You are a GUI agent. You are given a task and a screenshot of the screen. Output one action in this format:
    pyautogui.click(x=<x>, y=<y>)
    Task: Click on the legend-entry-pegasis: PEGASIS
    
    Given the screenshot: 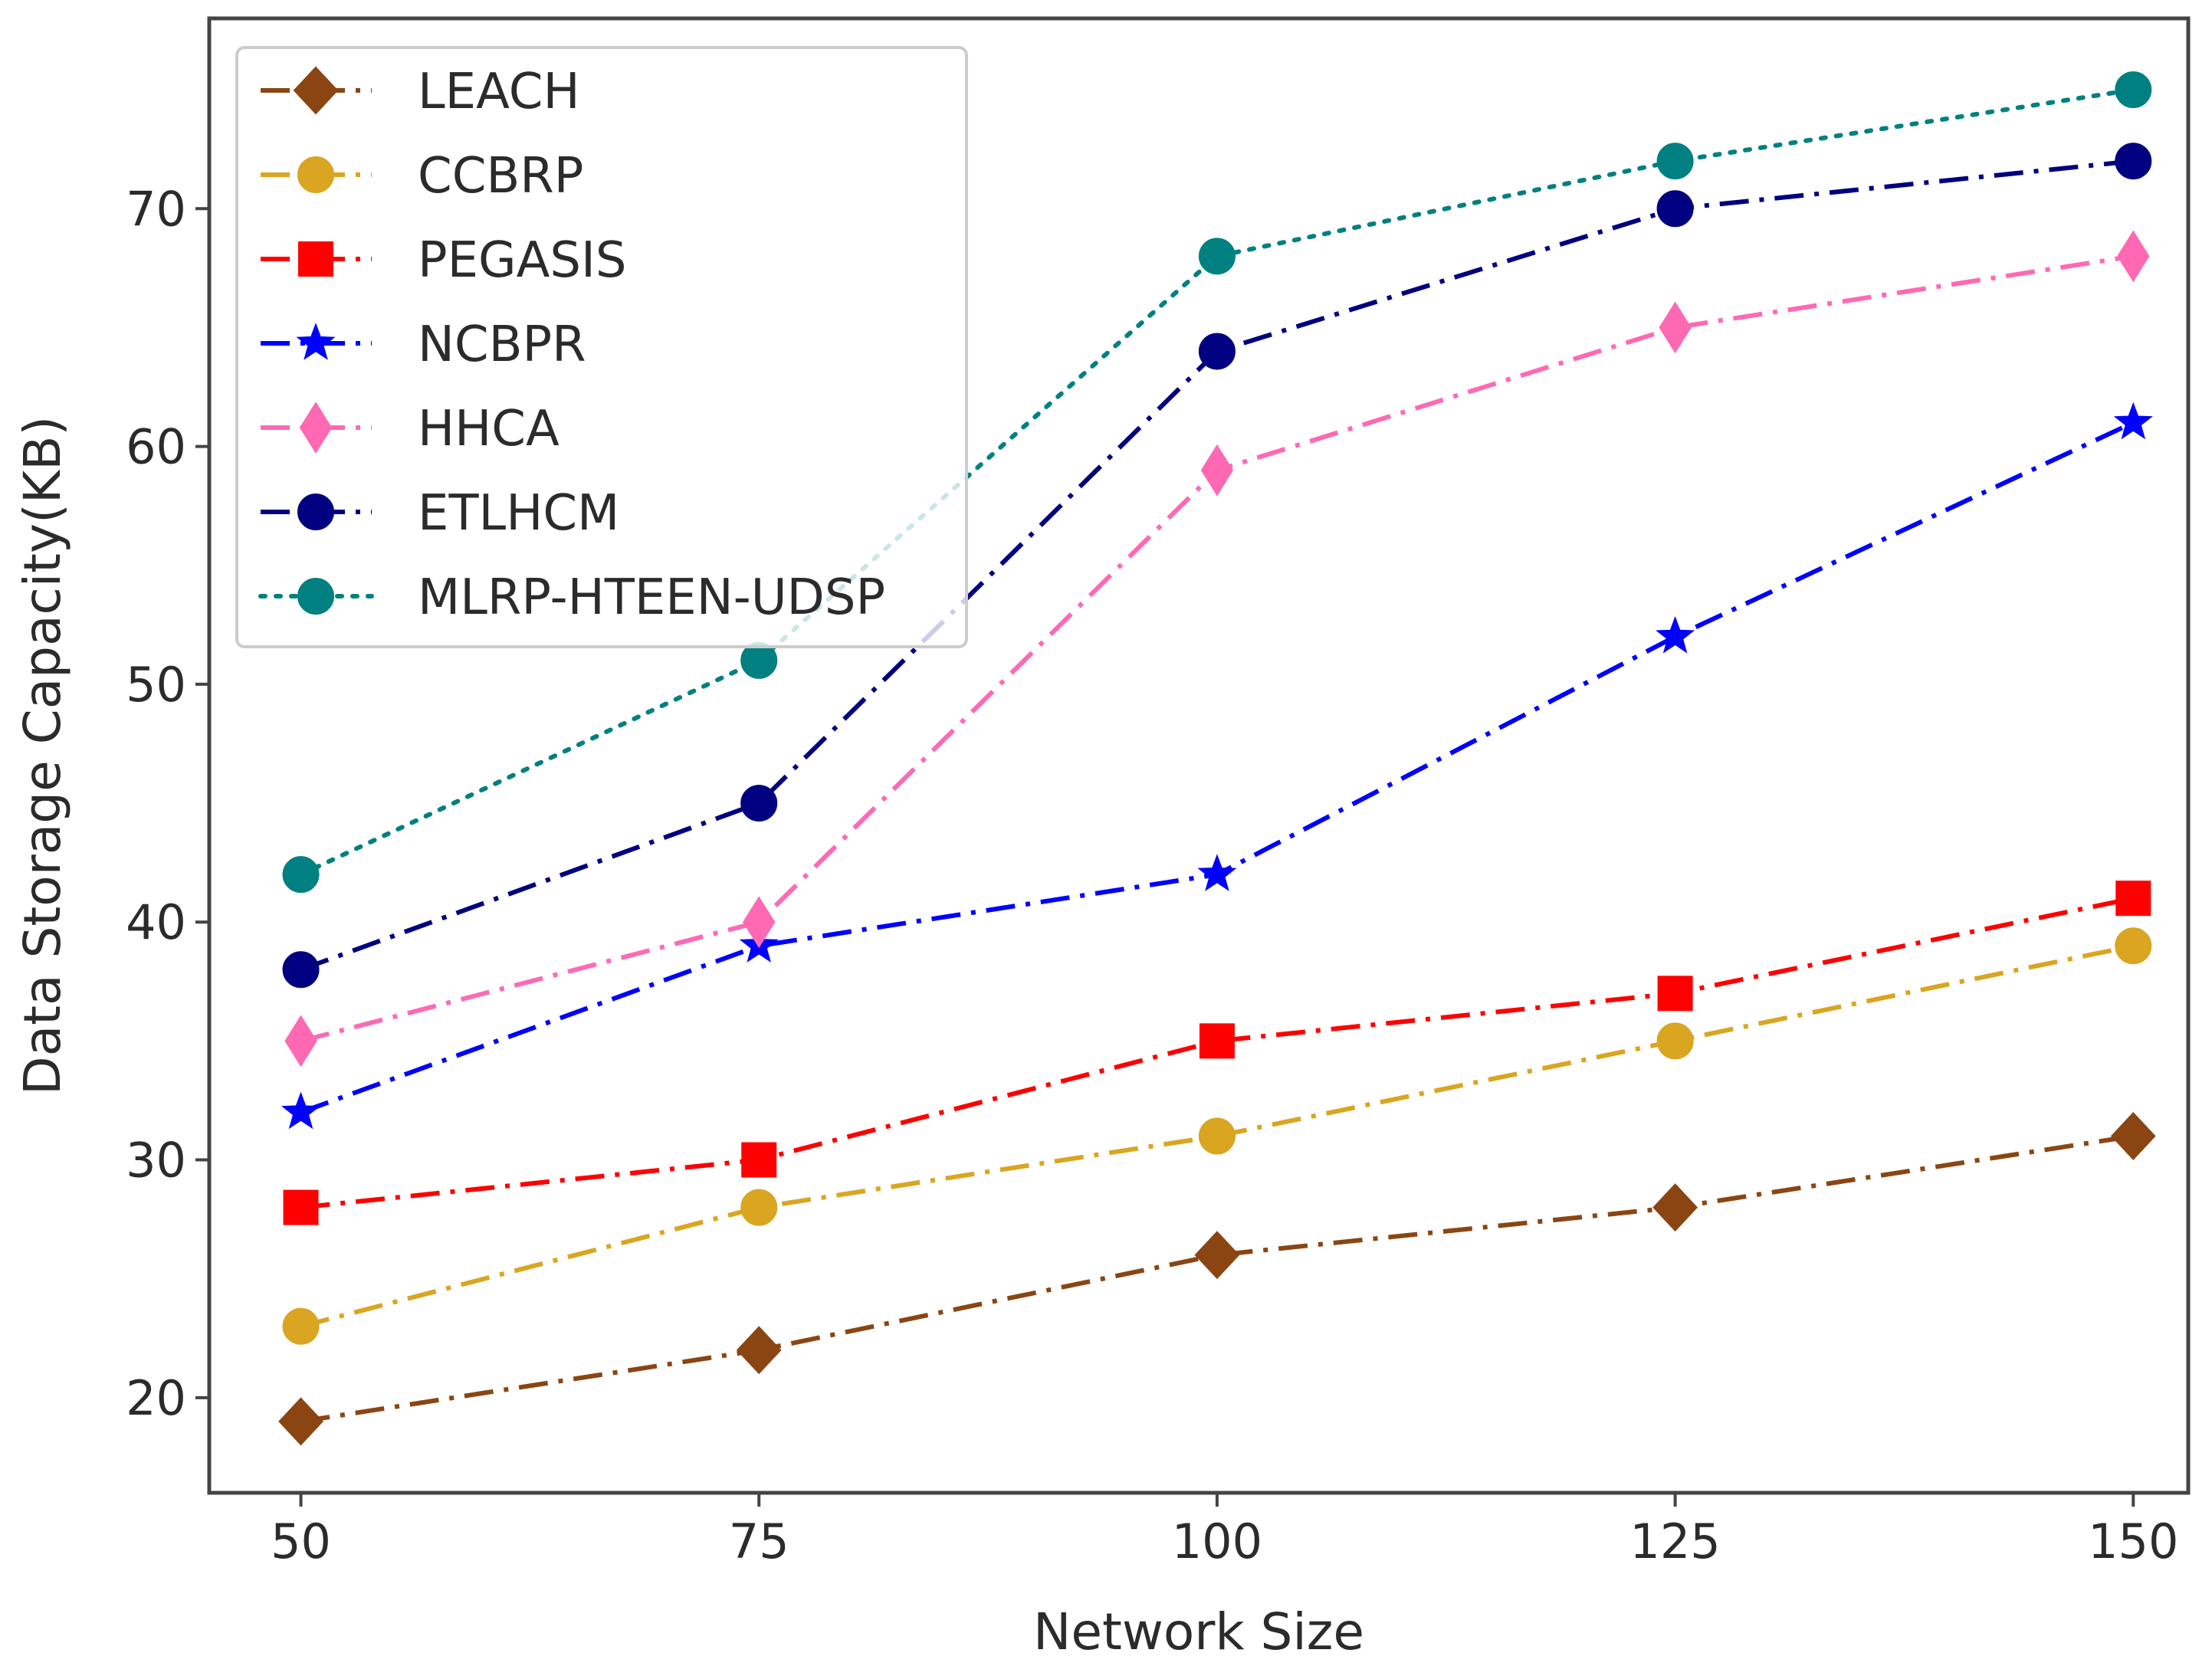 What is the action you would take?
    pyautogui.click(x=444, y=260)
    